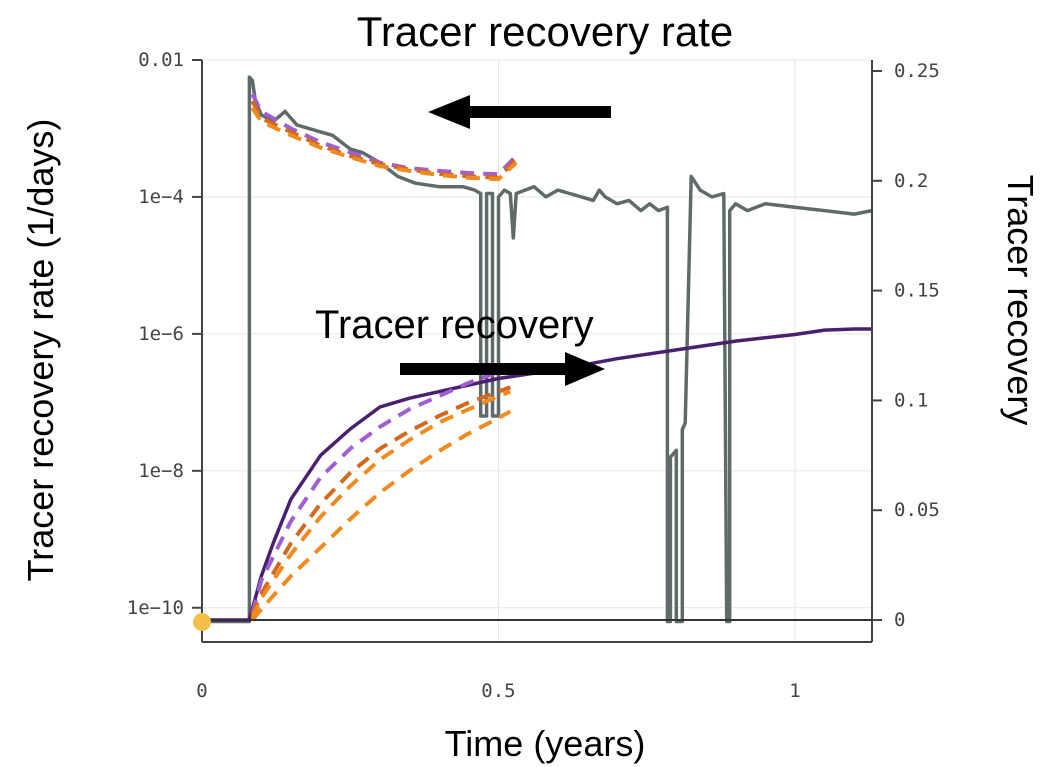 This screenshot has height=767, width=1043. Describe the element at coordinates (545, 31) in the screenshot. I see `chart-title: Tracer recovery rate` at that location.